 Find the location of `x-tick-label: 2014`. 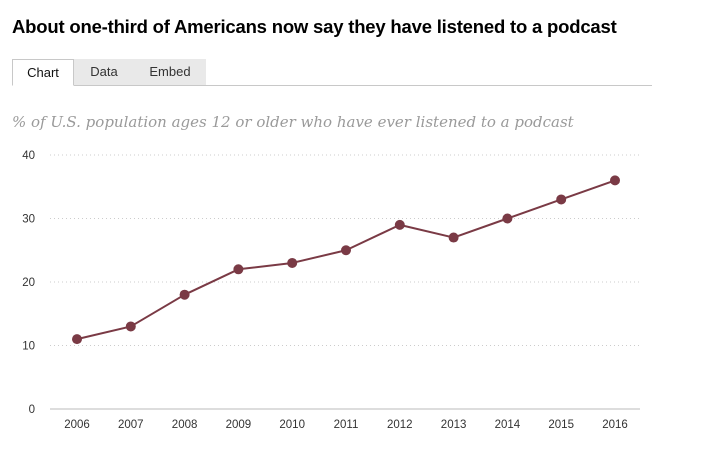

x-tick-label: 2014 is located at coordinates (508, 425).